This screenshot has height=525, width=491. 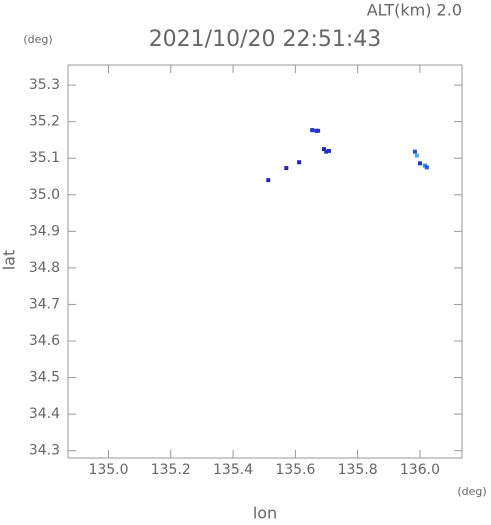 What do you see at coordinates (44, 122) in the screenshot?
I see `y-tick-label: 35.2` at bounding box center [44, 122].